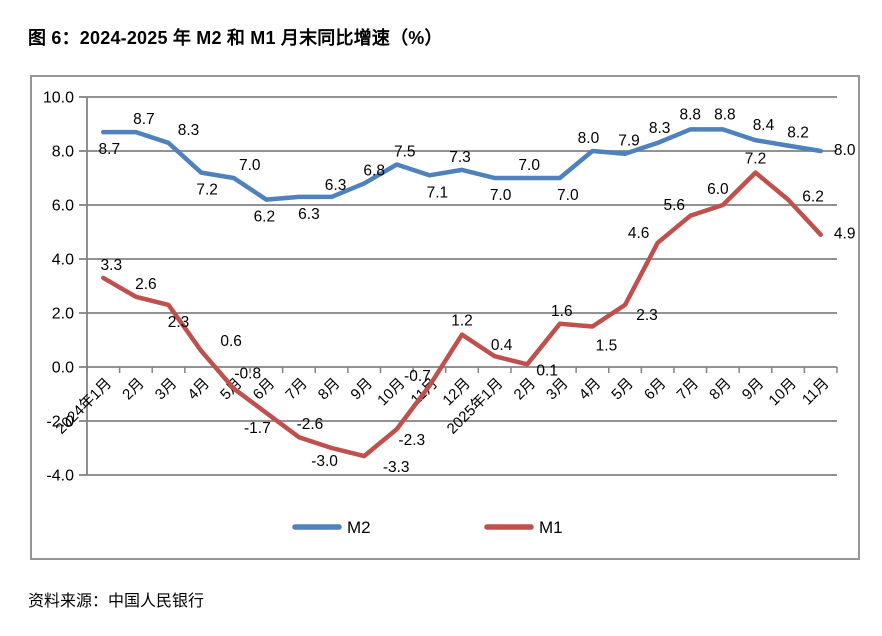 This screenshot has width=882, height=636. I want to click on source-note: 资料来源：中国人民银行, so click(116, 601).